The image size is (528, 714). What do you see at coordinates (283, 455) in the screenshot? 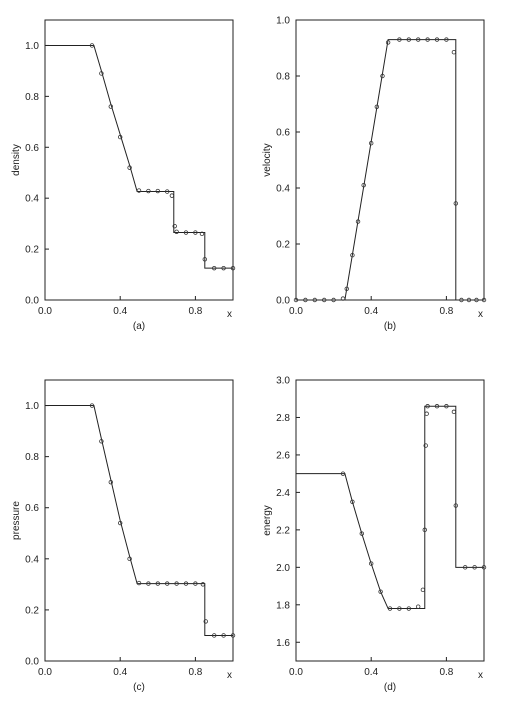
I see `y-tick-label: 2.6` at bounding box center [283, 455].